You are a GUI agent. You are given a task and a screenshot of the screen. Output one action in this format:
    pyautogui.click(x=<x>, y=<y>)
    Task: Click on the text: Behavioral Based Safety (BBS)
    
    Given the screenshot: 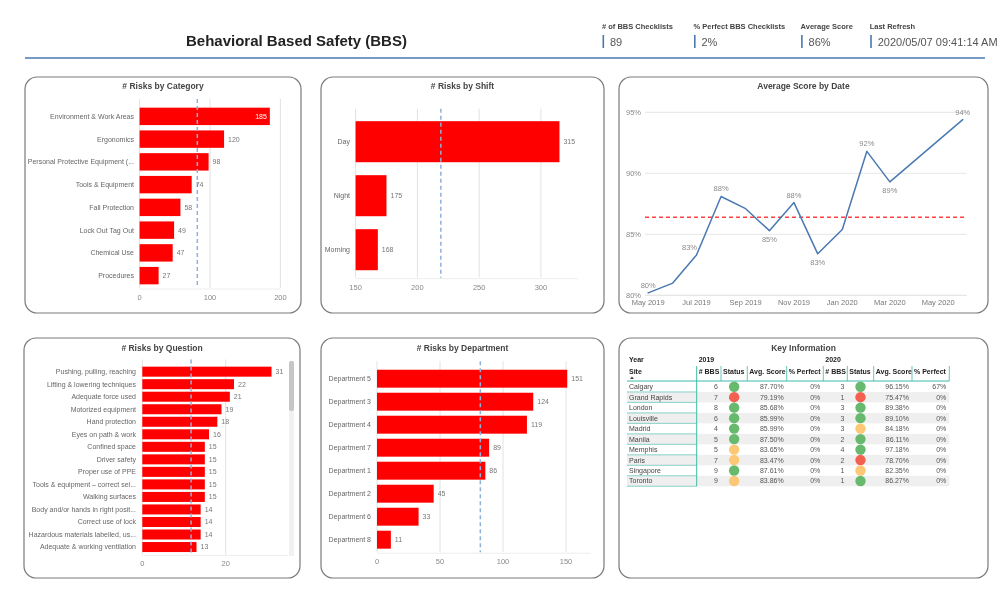 What is the action you would take?
    pyautogui.click(x=296, y=40)
    